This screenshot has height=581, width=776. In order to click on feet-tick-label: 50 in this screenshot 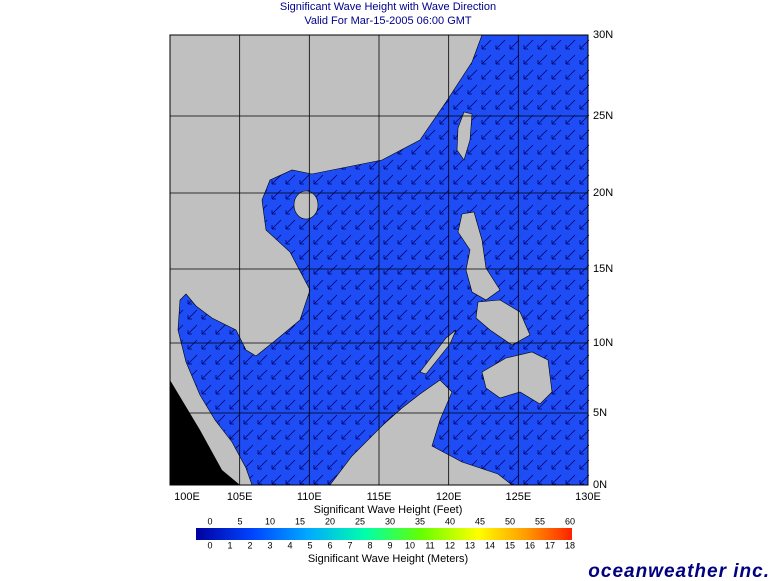, I will do `click(510, 521)`.